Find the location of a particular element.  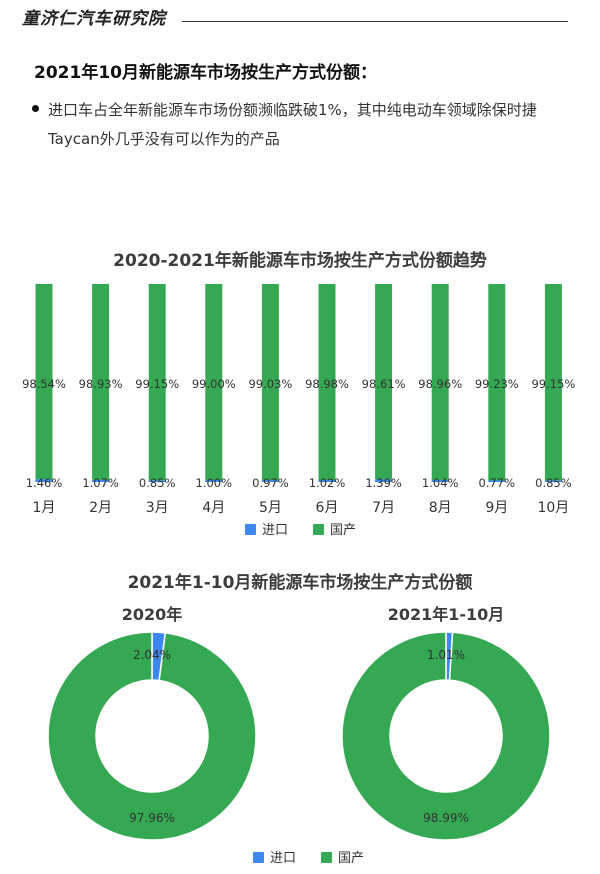

x-tick-4: 4月 is located at coordinates (213, 508).